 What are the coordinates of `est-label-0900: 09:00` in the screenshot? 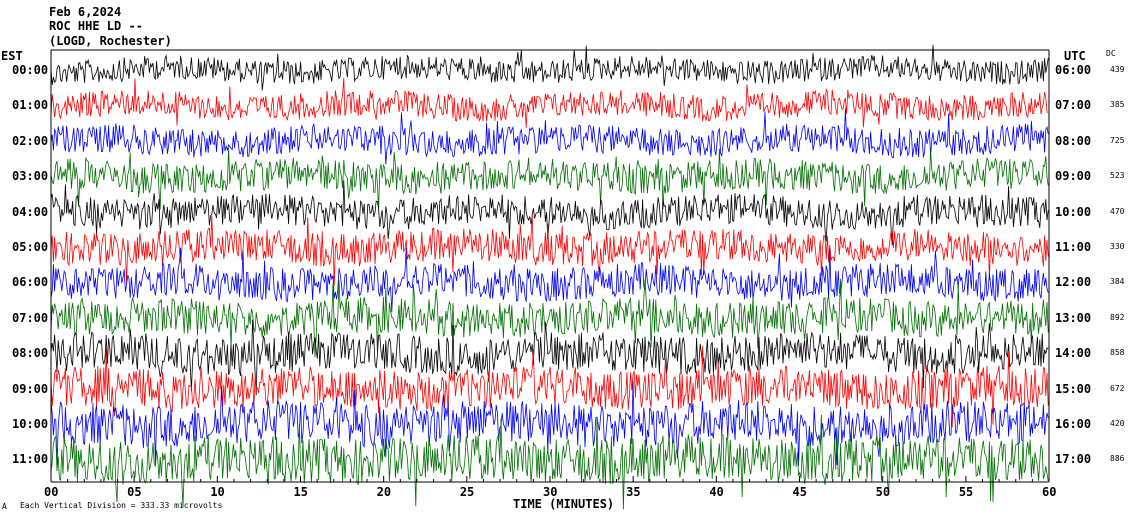 It's located at (30, 388).